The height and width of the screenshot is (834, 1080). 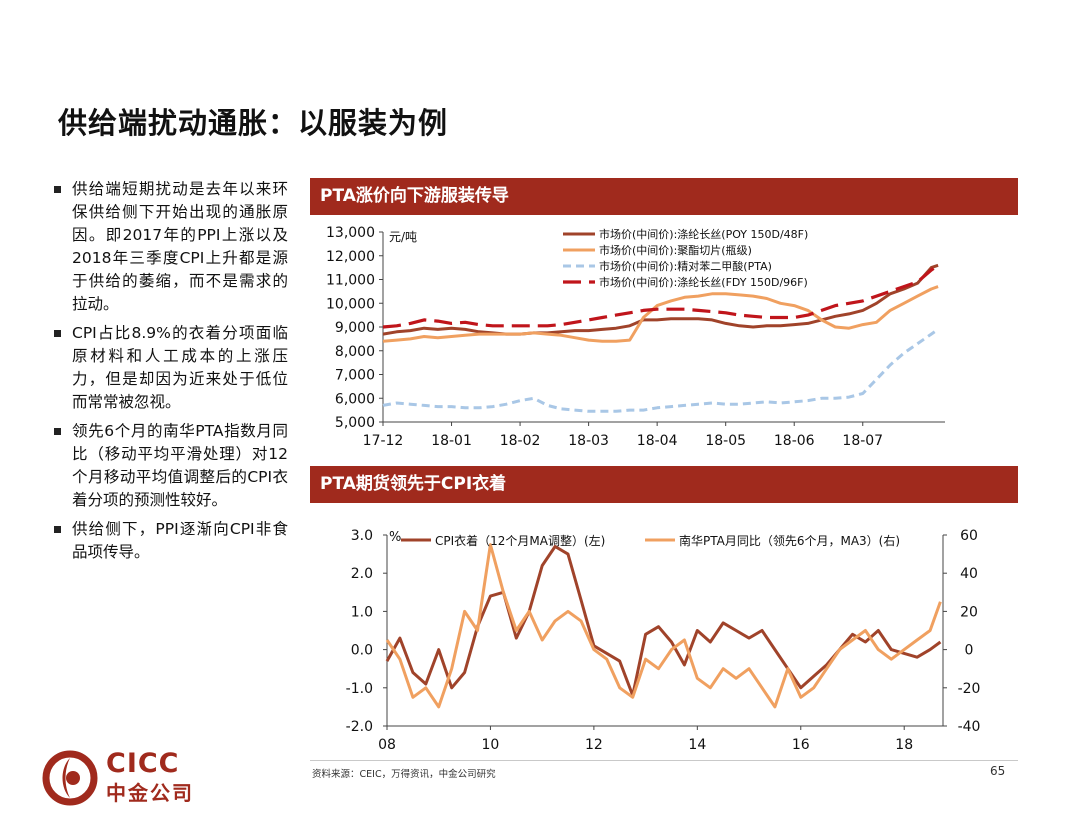 I want to click on logo-text-en: CICC, so click(x=143, y=763).